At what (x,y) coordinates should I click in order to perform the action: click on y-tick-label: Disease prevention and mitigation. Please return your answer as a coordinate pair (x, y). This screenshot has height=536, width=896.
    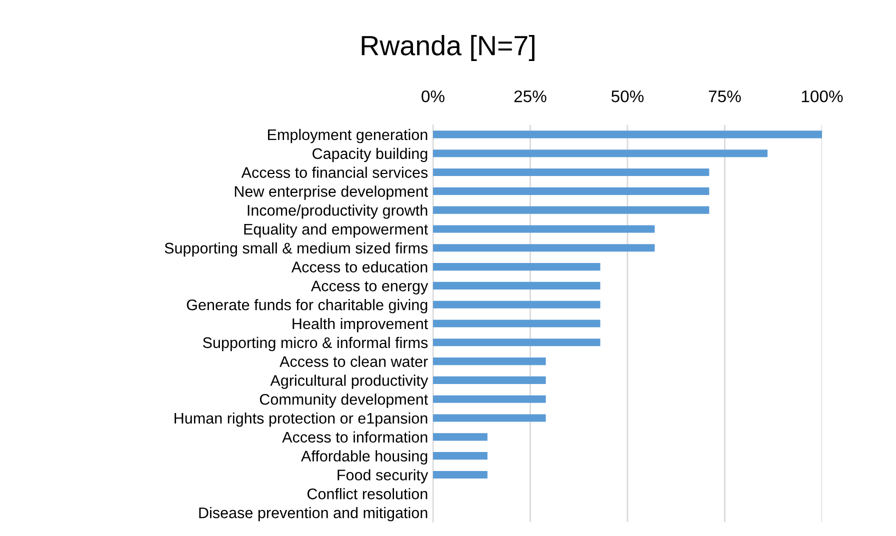
    Looking at the image, I should click on (313, 514).